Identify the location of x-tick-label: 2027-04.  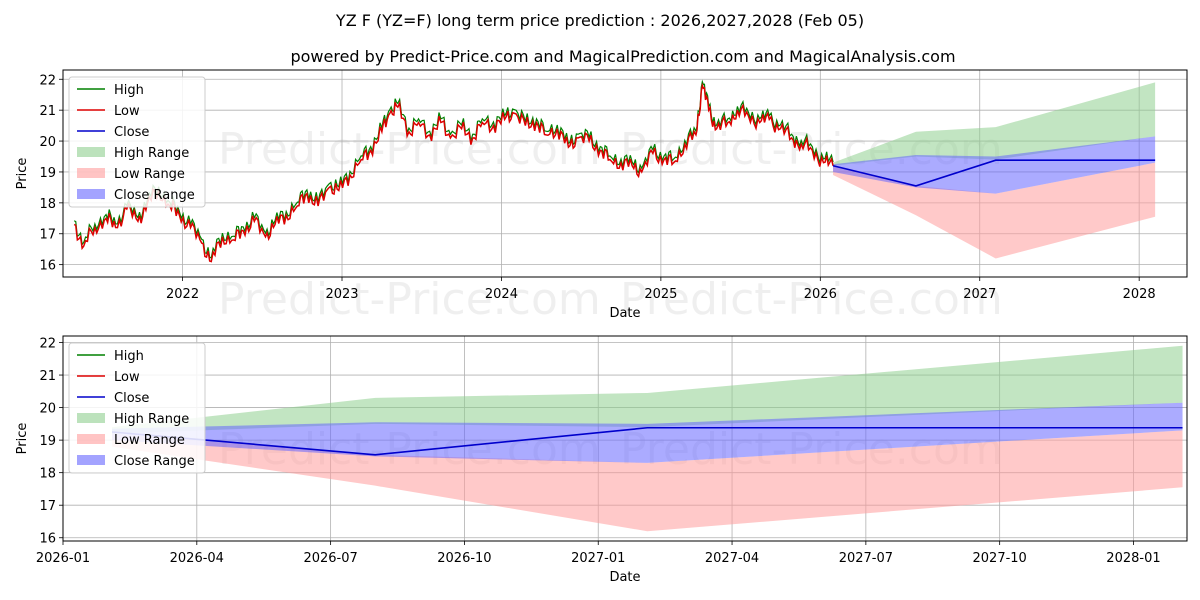
(732, 558).